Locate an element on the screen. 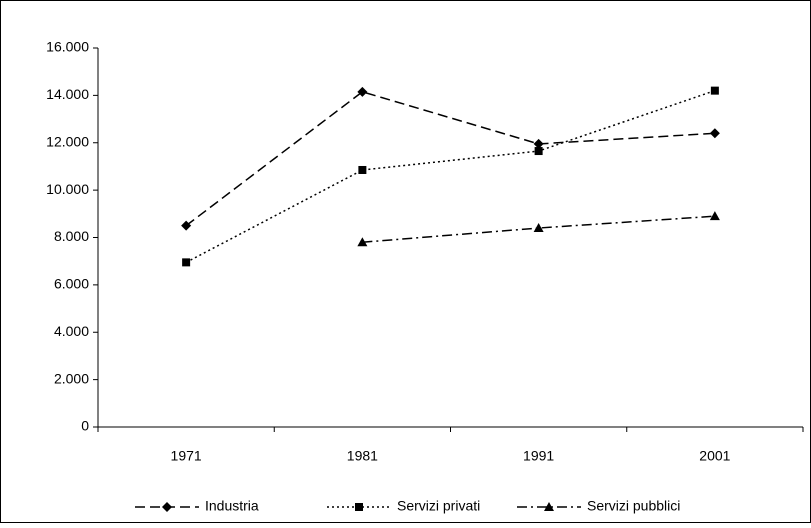 The width and height of the screenshot is (811, 528). y-tick-label: 8.000 is located at coordinates (71, 236).